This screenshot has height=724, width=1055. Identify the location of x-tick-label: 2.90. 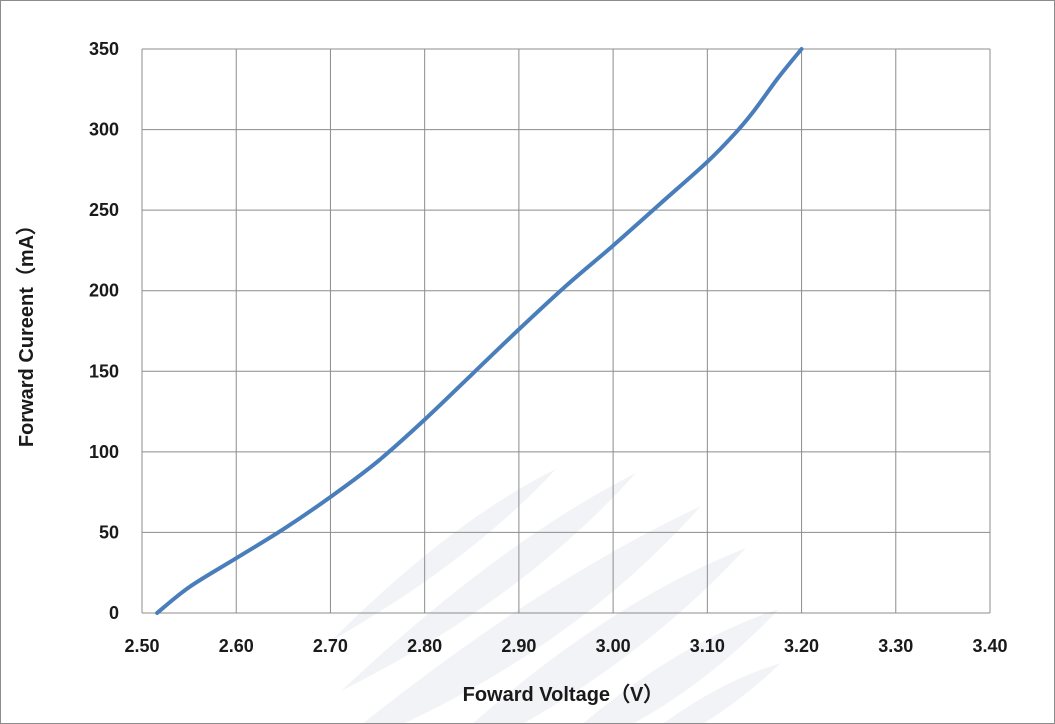
(518, 646).